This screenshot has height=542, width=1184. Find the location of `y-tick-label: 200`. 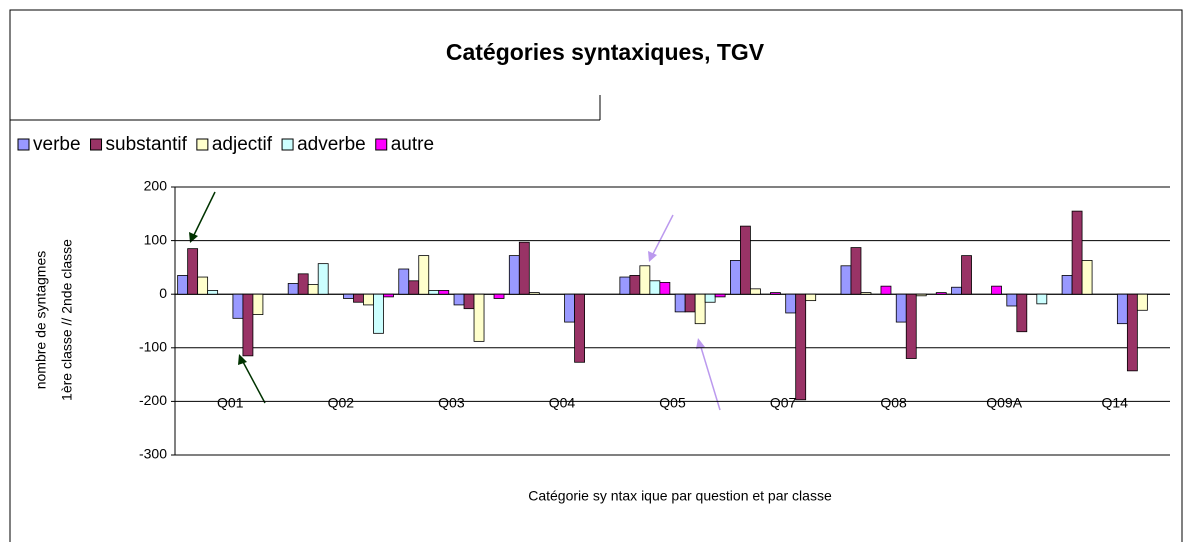

y-tick-label: 200 is located at coordinates (156, 186).